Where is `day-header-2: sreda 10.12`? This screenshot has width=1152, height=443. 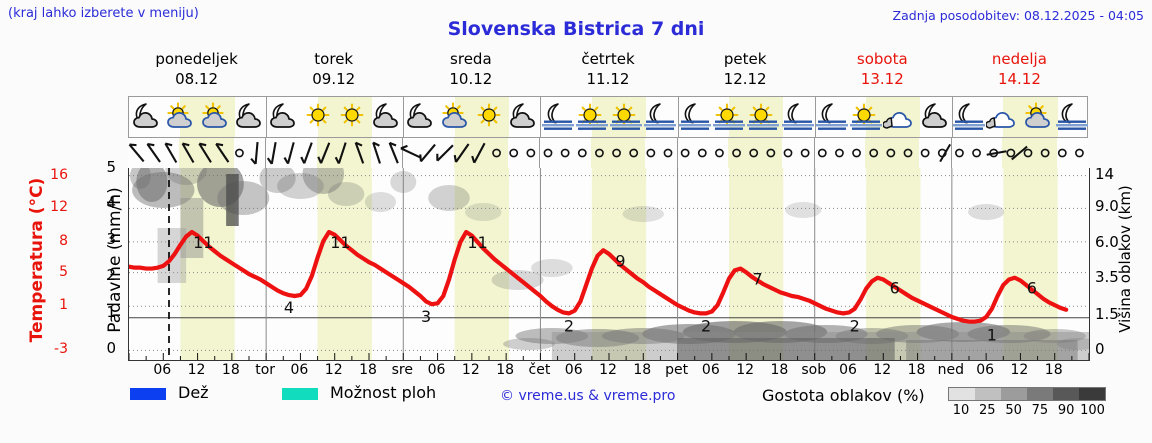 day-header-2: sreda 10.12 is located at coordinates (470, 72).